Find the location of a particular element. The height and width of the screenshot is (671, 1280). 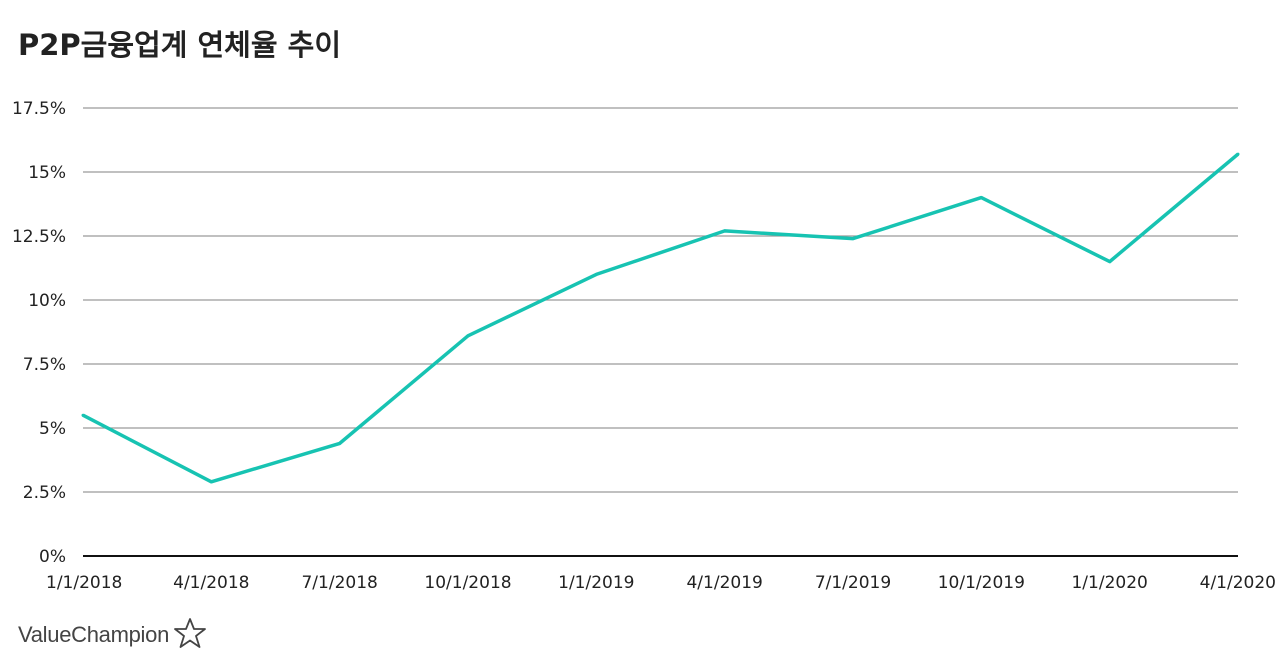

x-tick-label: 1/1/2018 is located at coordinates (84, 583).